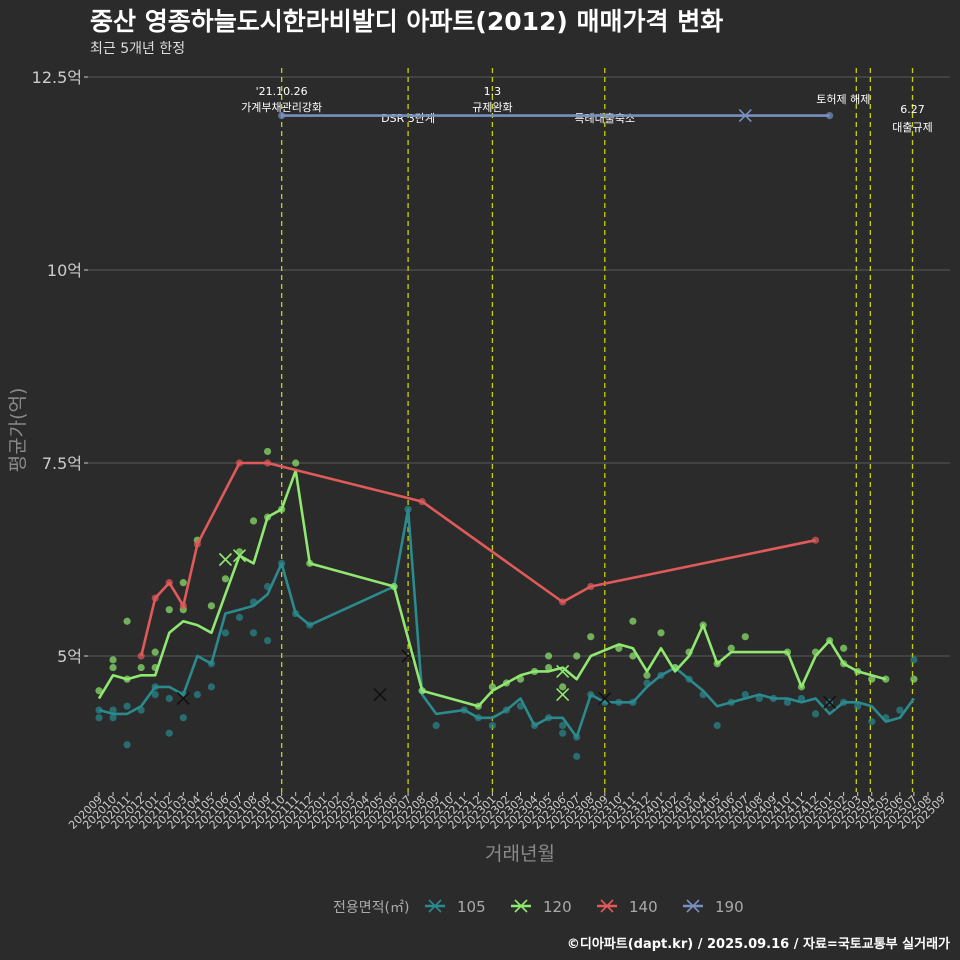 The height and width of the screenshot is (960, 960). What do you see at coordinates (912, 127) in the screenshot?
I see `event-label: 대출규제` at bounding box center [912, 127].